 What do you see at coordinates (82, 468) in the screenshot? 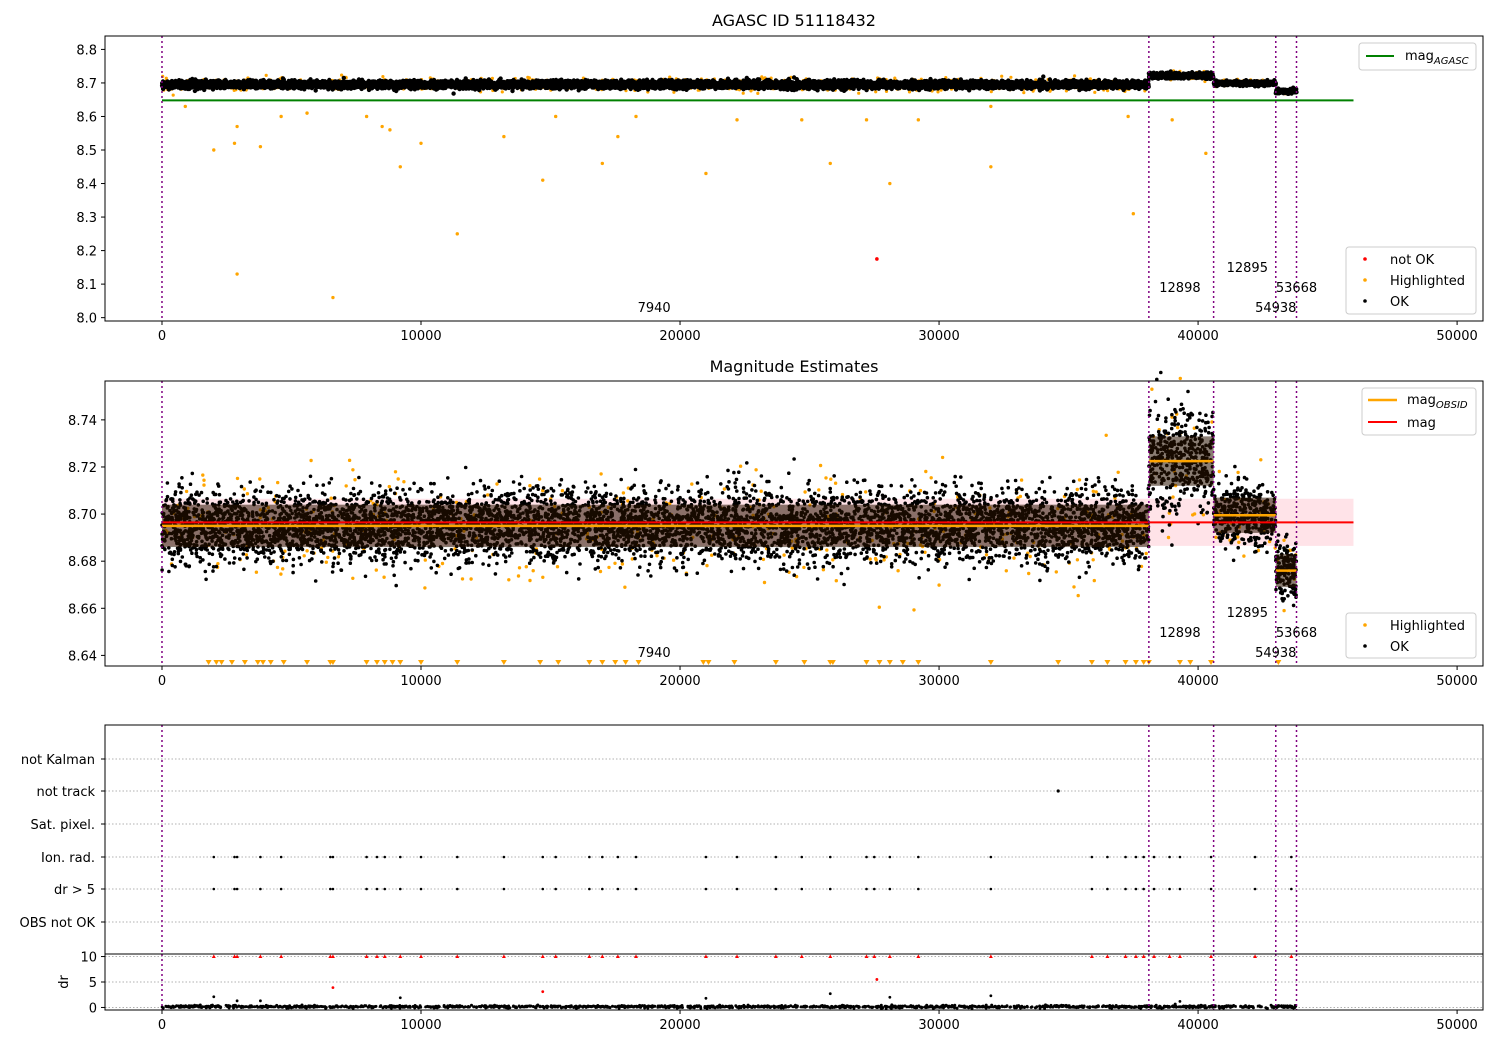
I see `p2-ytick-label: 8.72` at bounding box center [82, 468].